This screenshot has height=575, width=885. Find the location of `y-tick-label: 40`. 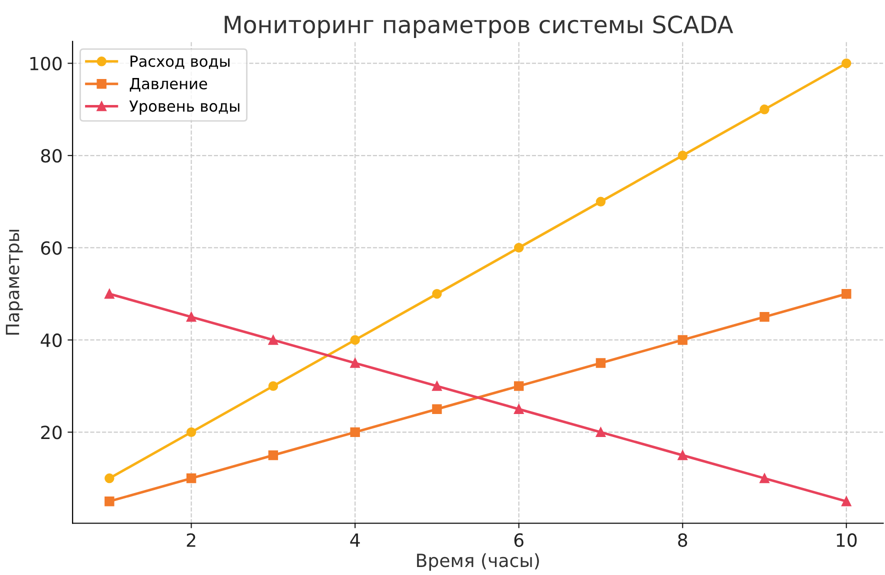

y-tick-label: 40 is located at coordinates (51, 340).